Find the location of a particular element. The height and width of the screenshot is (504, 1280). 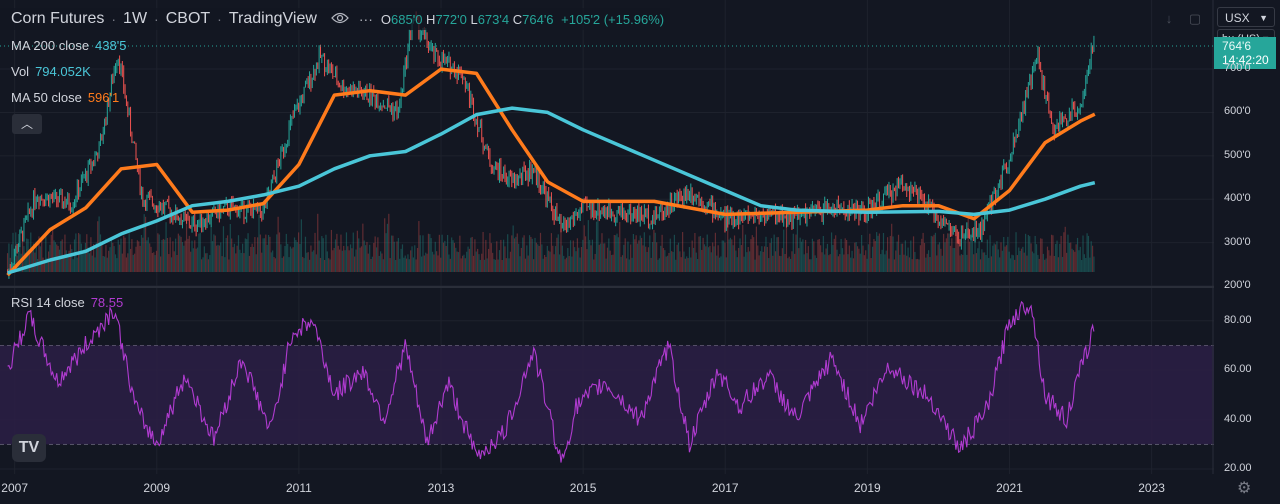

collapse-legend-button: ︿ is located at coordinates (27, 124).